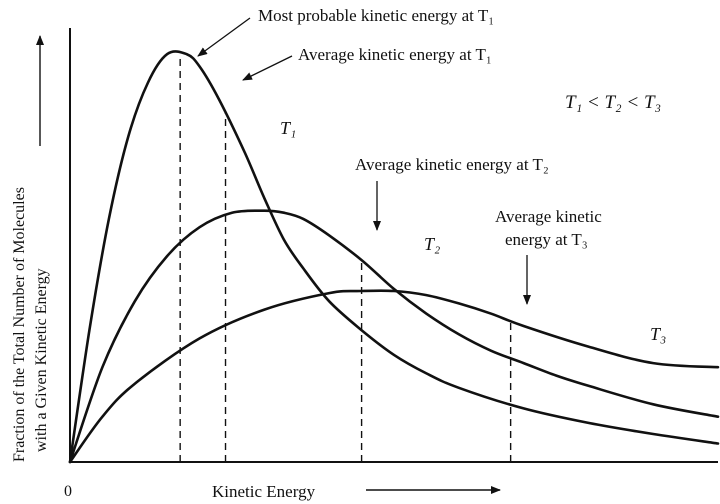 The image size is (720, 504). What do you see at coordinates (395, 54) in the screenshot?
I see `annotation-average-t1: Average kinetic energy at T₁` at bounding box center [395, 54].